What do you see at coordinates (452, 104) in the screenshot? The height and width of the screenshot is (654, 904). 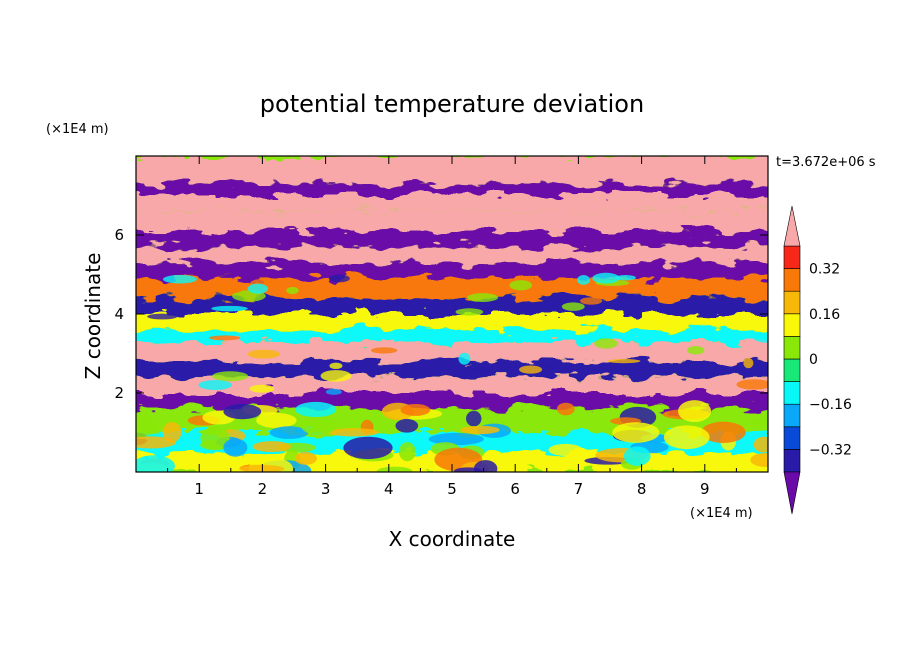 I see `chart-title: potential temperature deviation` at bounding box center [452, 104].